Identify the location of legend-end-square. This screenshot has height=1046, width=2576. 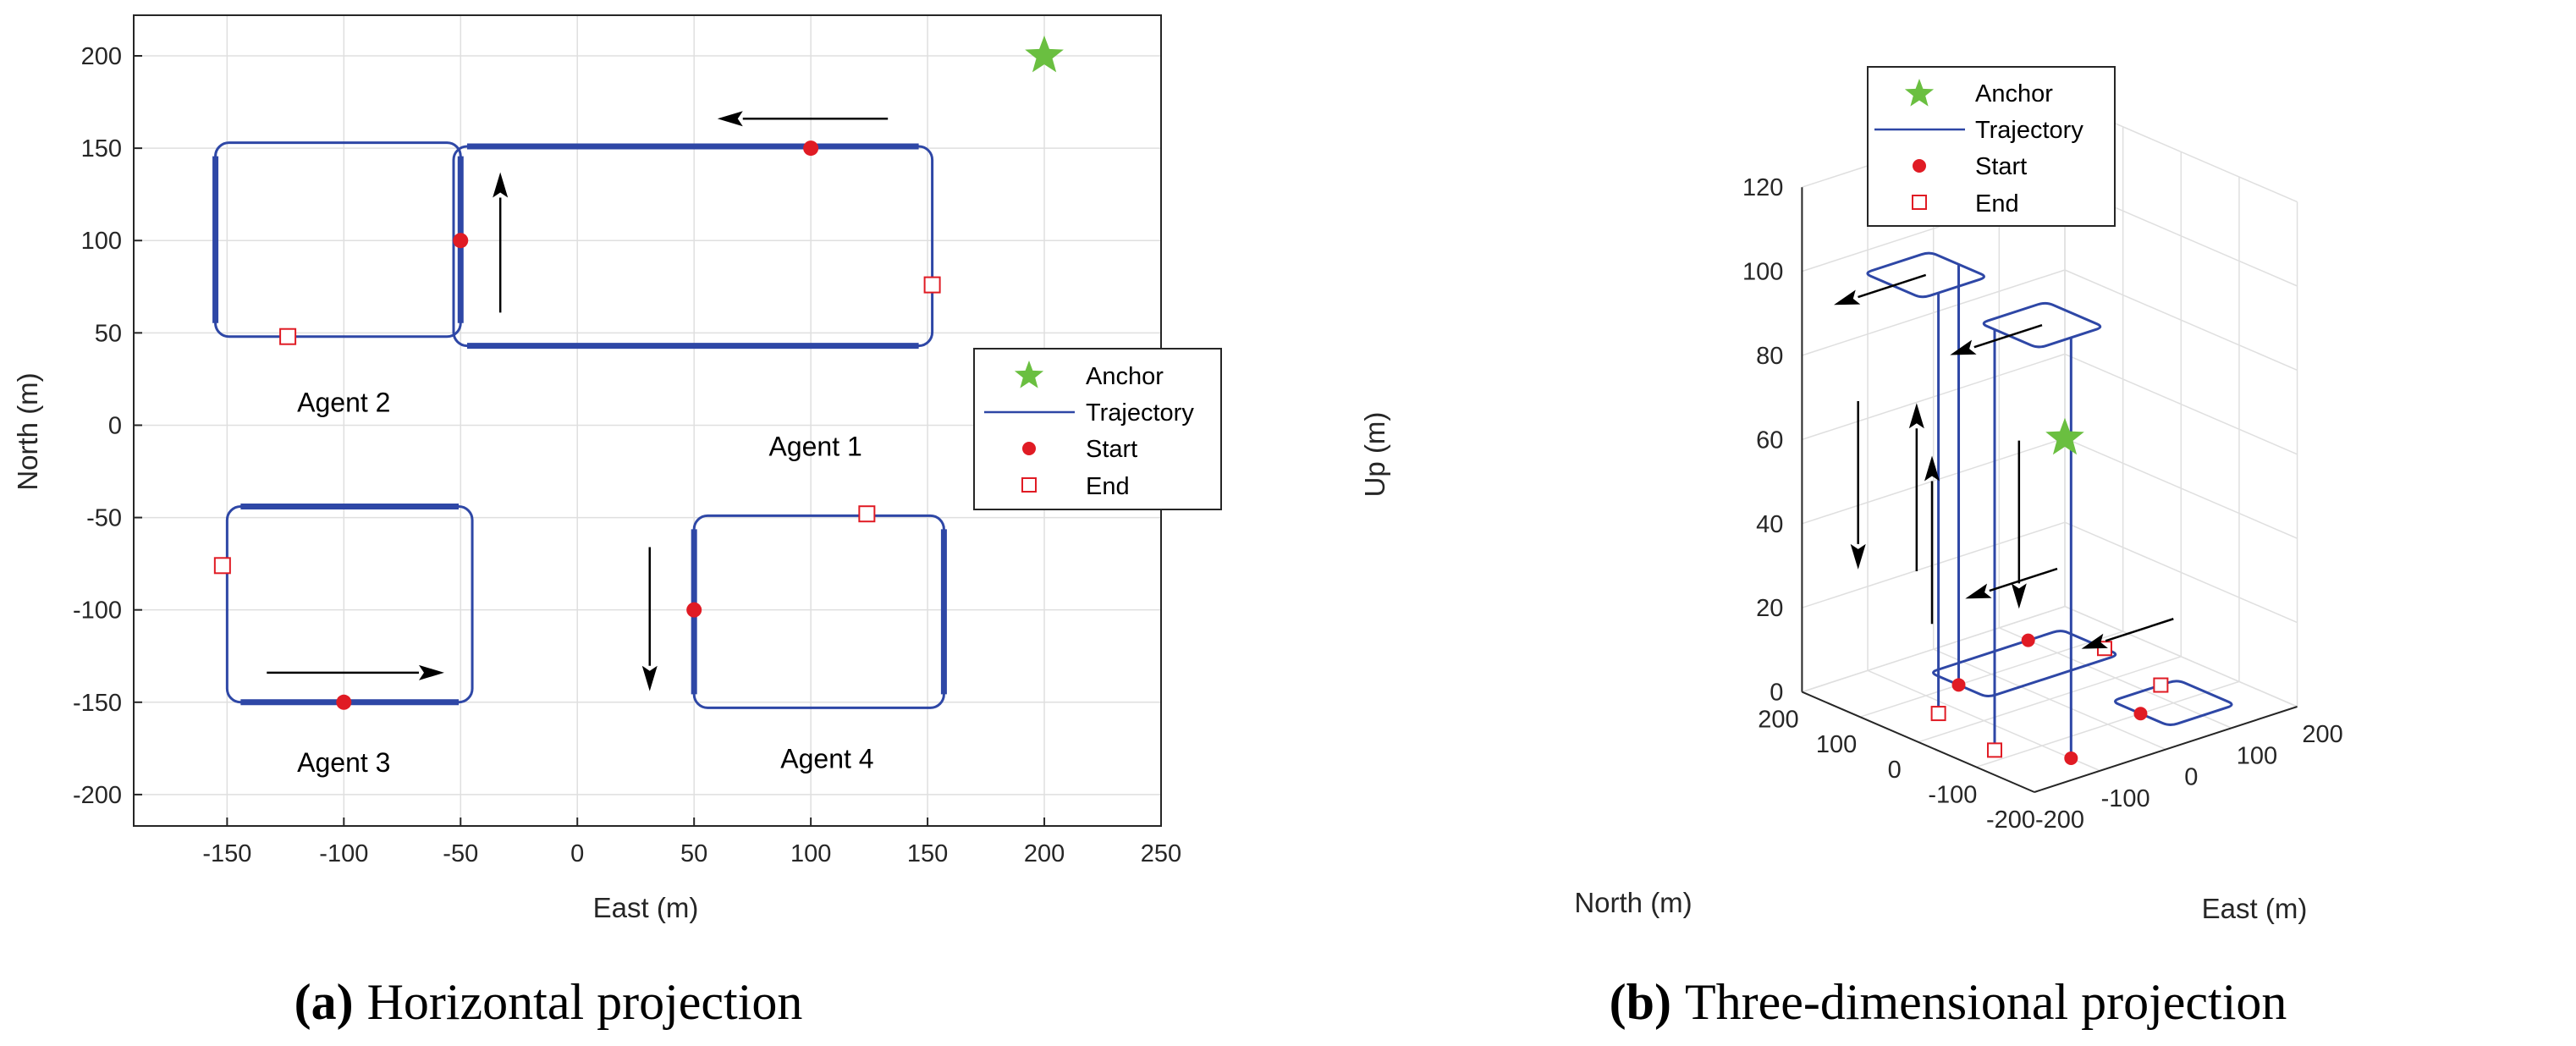
(1920, 202).